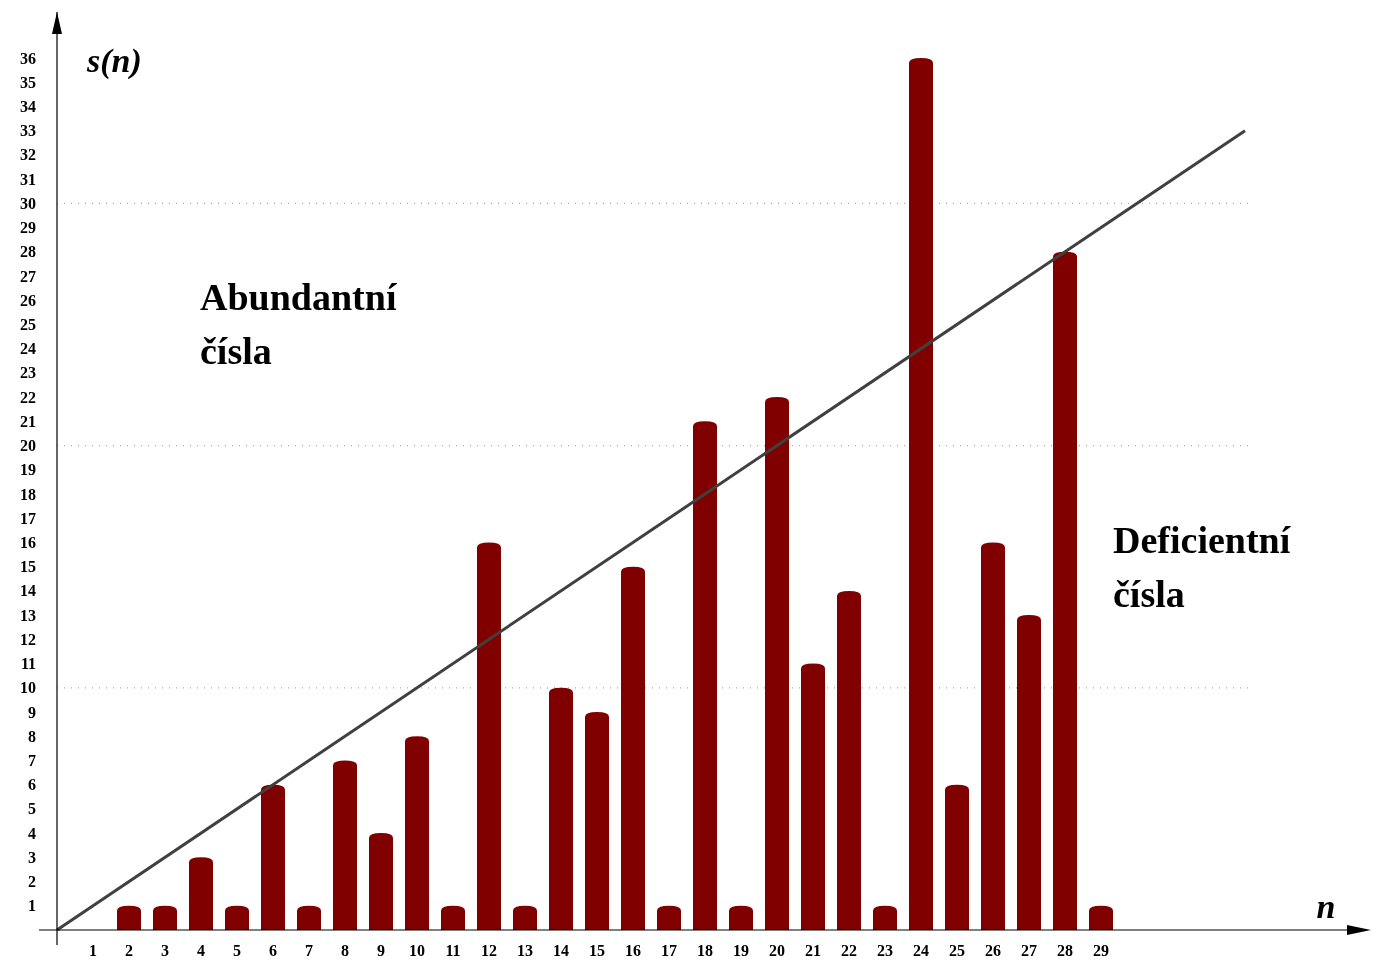 The width and height of the screenshot is (1377, 960). What do you see at coordinates (28, 567) in the screenshot?
I see `y-tick-label: 15` at bounding box center [28, 567].